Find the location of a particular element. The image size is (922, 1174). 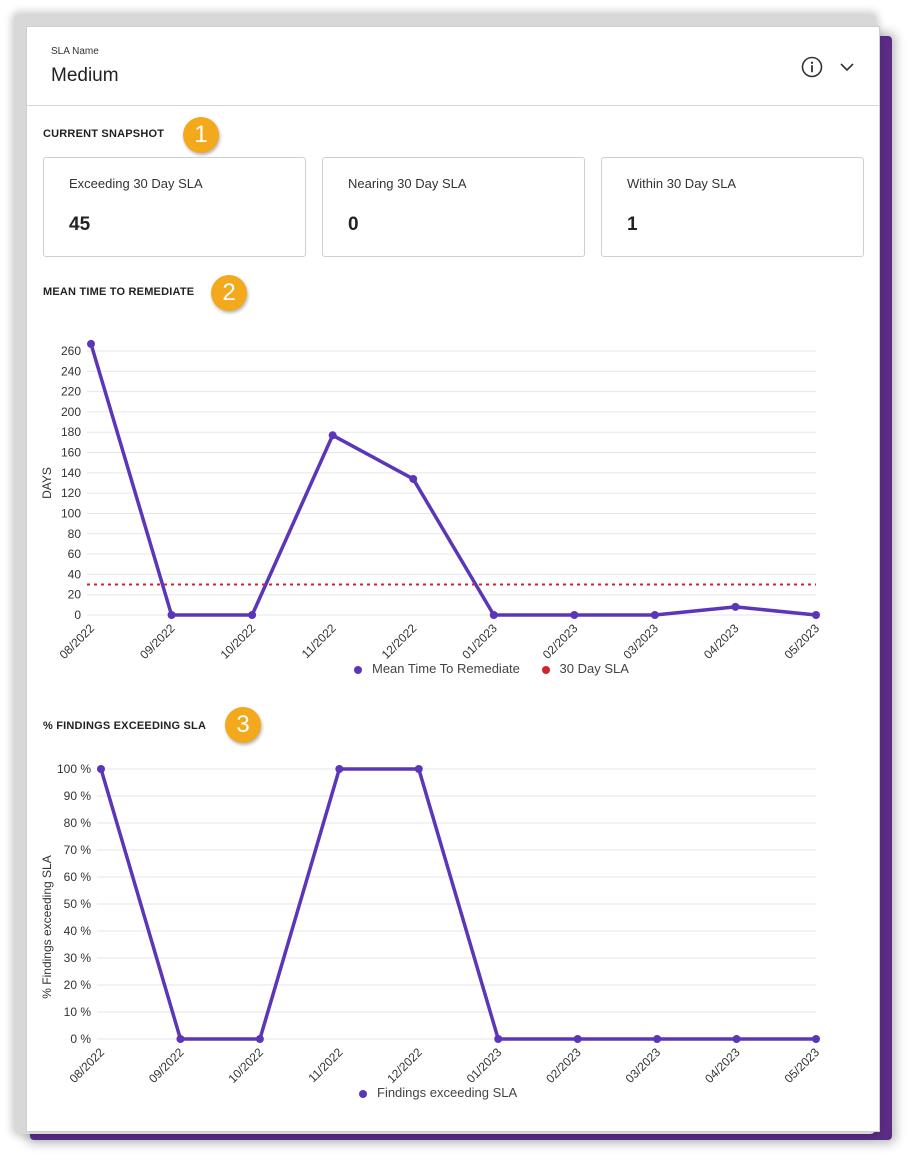

y-tick-label: 140 is located at coordinates (71, 473).